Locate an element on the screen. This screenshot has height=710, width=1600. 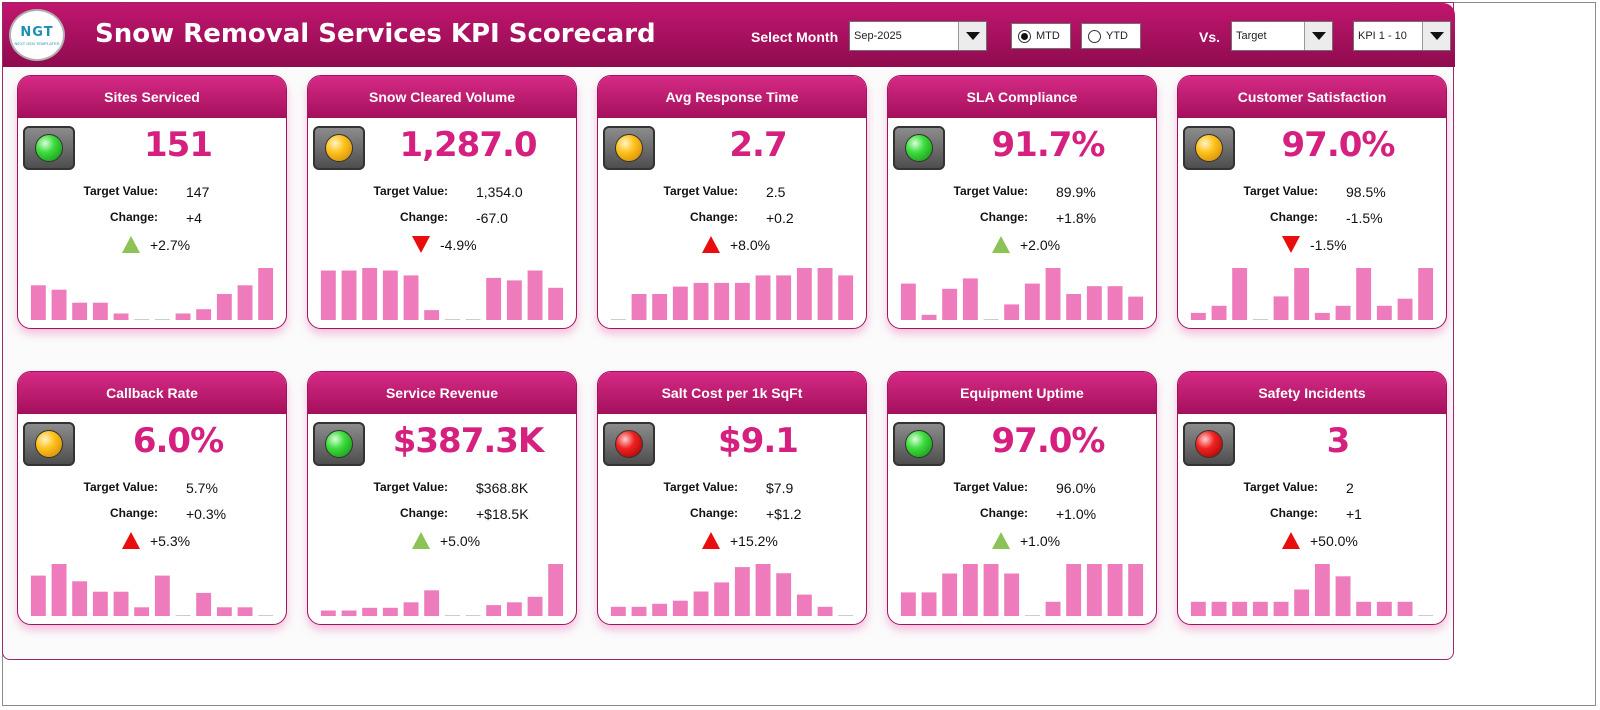
target-value: 98.5% is located at coordinates (1366, 192).